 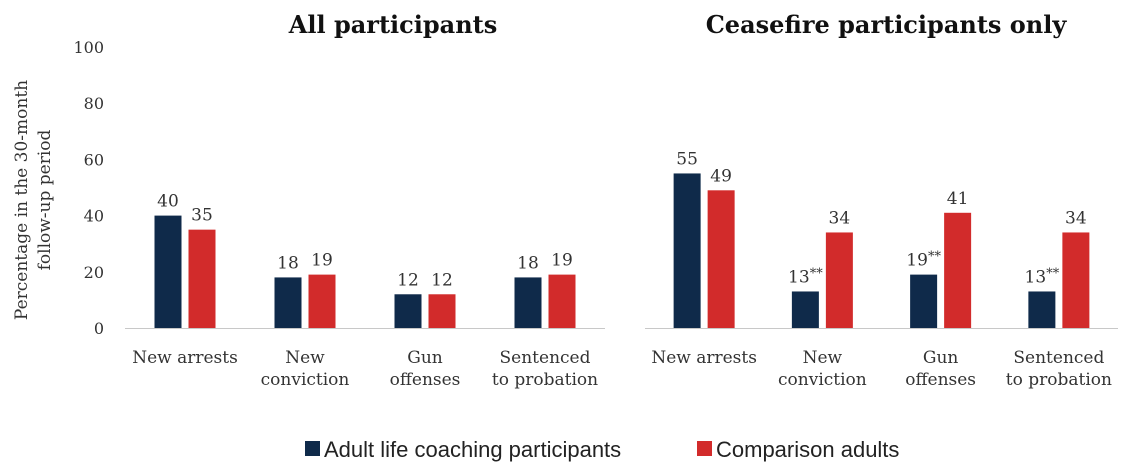 What do you see at coordinates (807, 449) in the screenshot?
I see `legend-label-comparison: Comparison adults` at bounding box center [807, 449].